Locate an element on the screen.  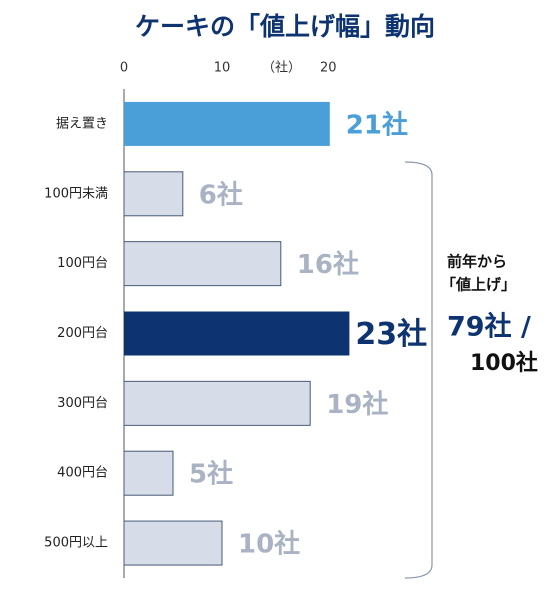
value-label: 10社 is located at coordinates (269, 544).